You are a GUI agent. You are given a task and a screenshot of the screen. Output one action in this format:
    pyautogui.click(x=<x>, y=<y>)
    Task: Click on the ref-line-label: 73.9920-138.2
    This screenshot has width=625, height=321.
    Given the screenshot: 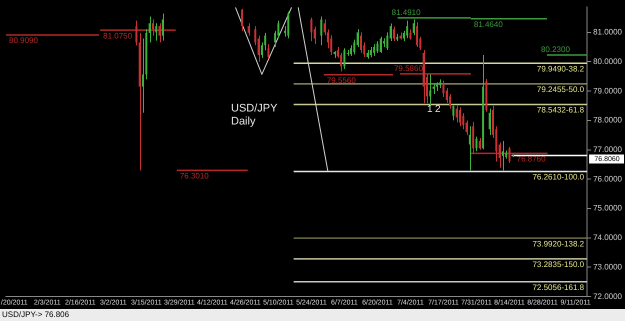 What is the action you would take?
    pyautogui.click(x=558, y=243)
    